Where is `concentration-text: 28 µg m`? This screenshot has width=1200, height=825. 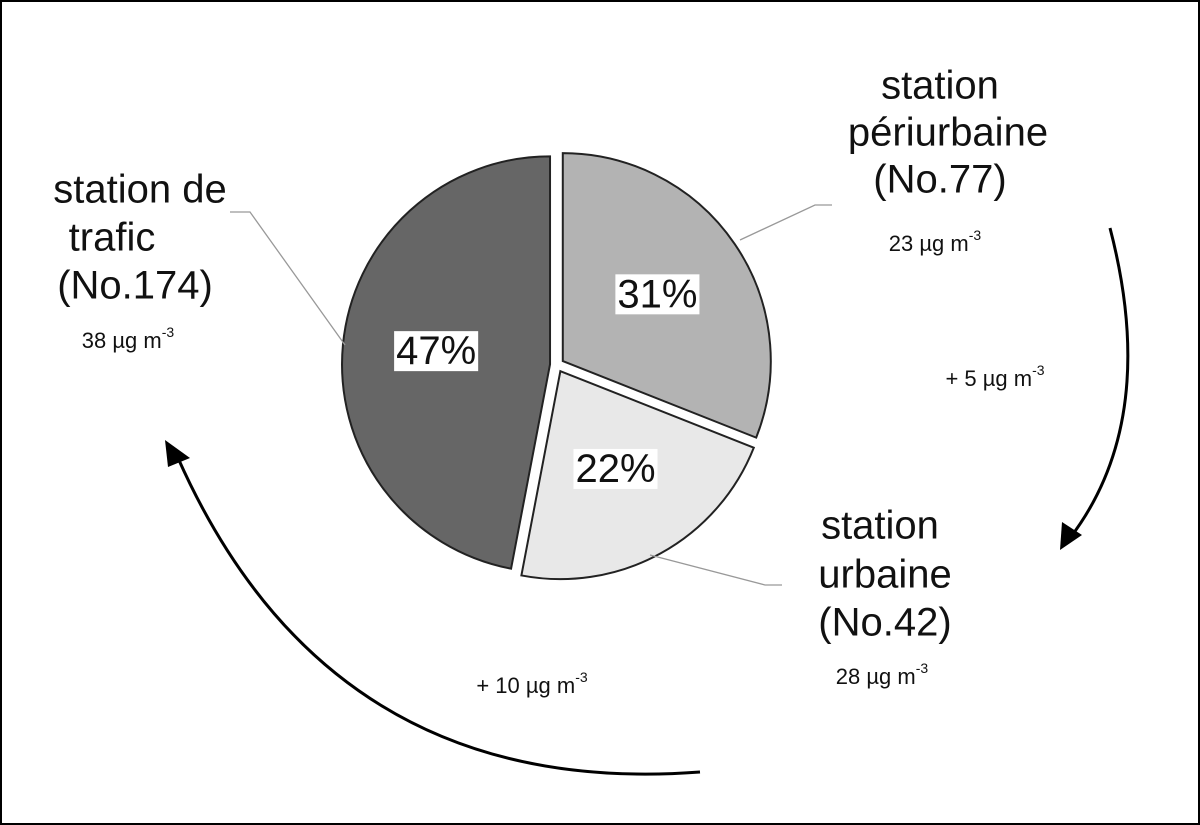 concentration-text: 28 µg m is located at coordinates (876, 676).